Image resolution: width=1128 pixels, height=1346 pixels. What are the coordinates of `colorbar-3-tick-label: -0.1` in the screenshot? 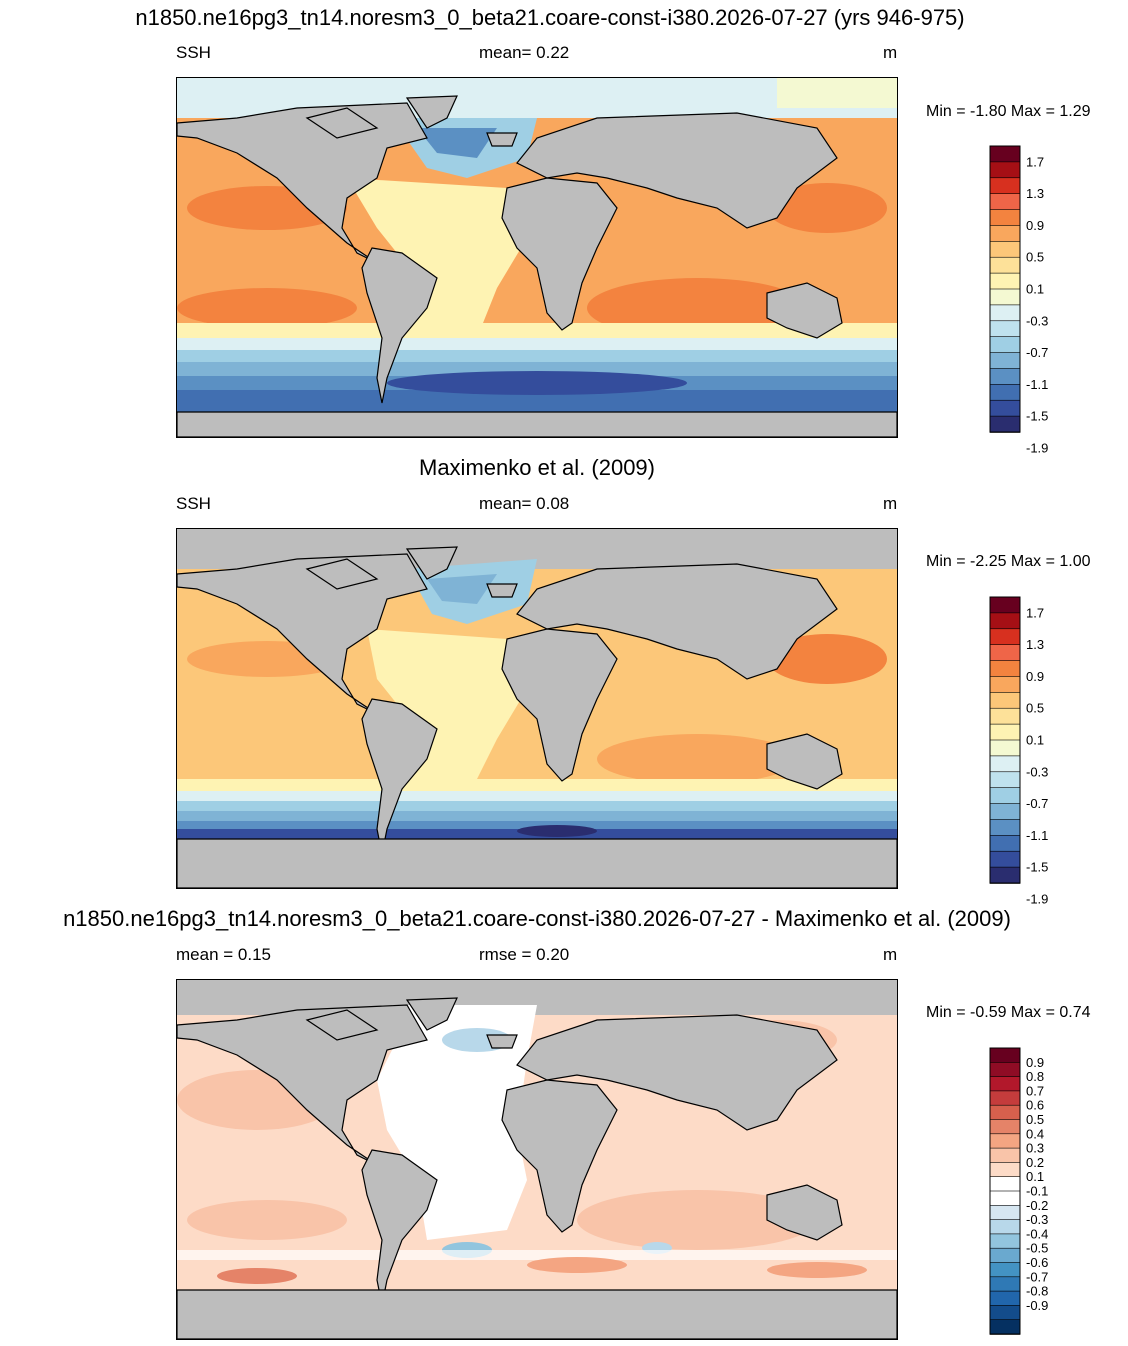 It's located at (1037, 1191).